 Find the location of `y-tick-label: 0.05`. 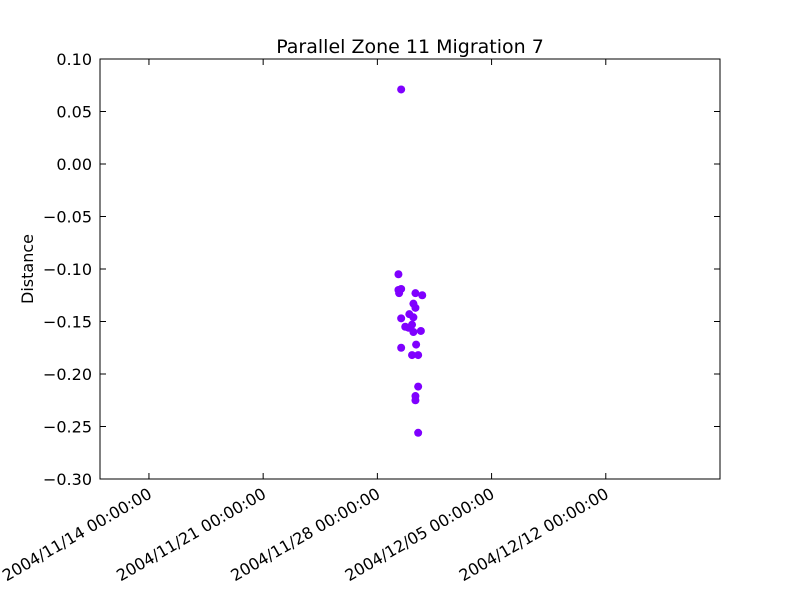

y-tick-label: 0.05 is located at coordinates (74, 112).